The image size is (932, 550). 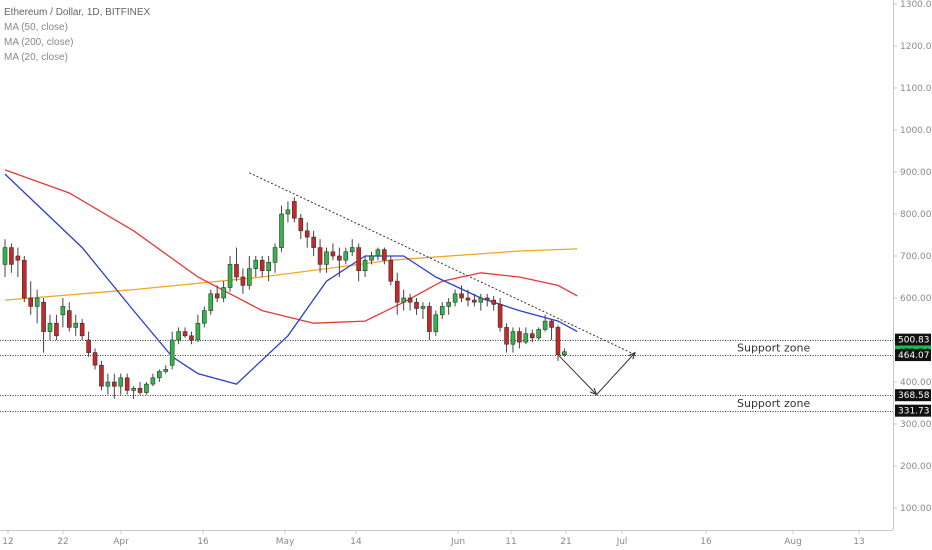 I want to click on x-tick-label: 14, so click(x=356, y=542).